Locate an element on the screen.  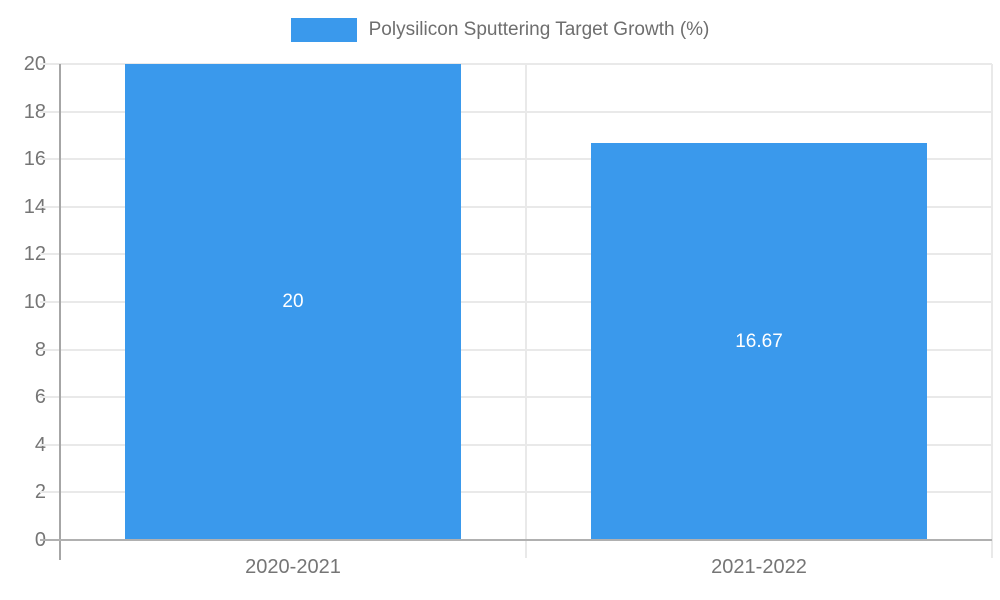
x-tick-label: 2021-2022 is located at coordinates (759, 567).